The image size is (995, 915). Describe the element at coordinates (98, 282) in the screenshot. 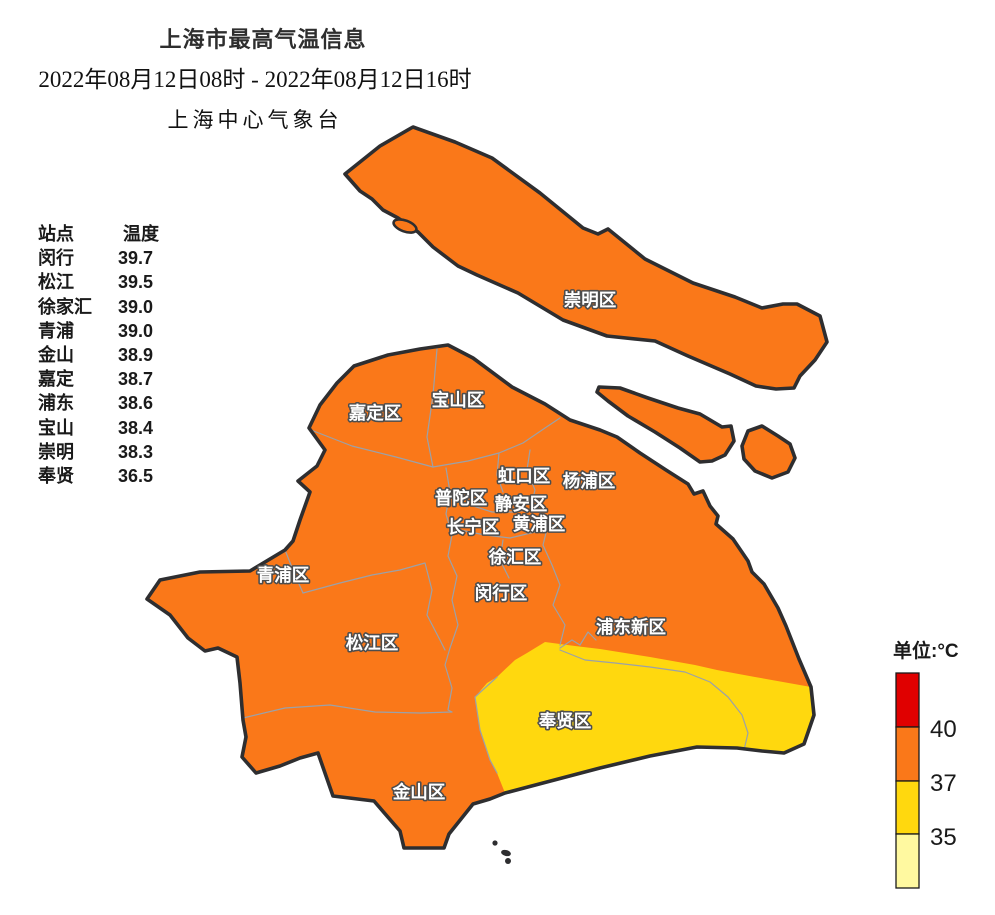

I see `table-row: 松江 39.5` at that location.